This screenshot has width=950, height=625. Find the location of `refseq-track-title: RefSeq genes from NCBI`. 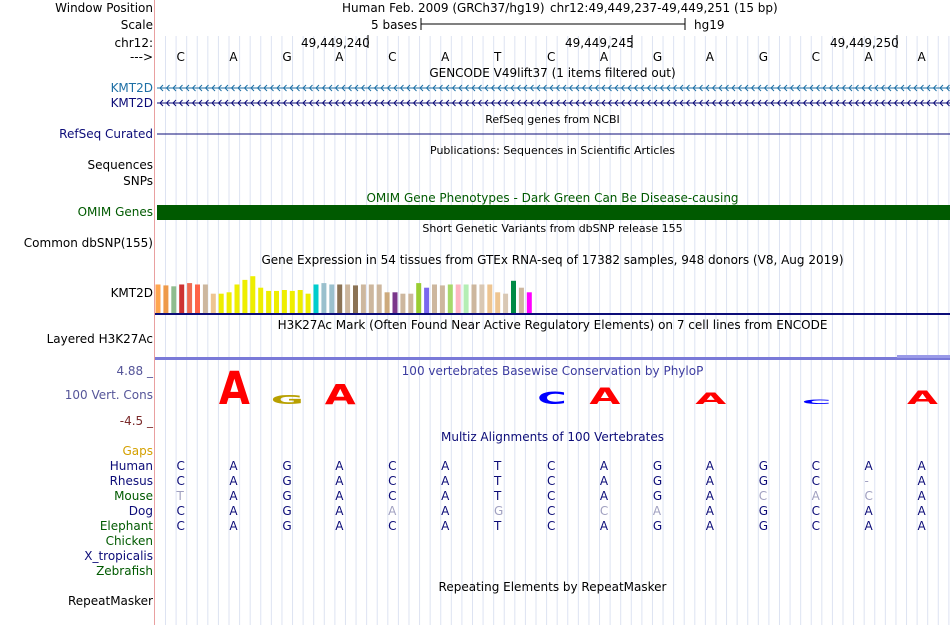

refseq-track-title: RefSeq genes from NCBI is located at coordinates (552, 119).